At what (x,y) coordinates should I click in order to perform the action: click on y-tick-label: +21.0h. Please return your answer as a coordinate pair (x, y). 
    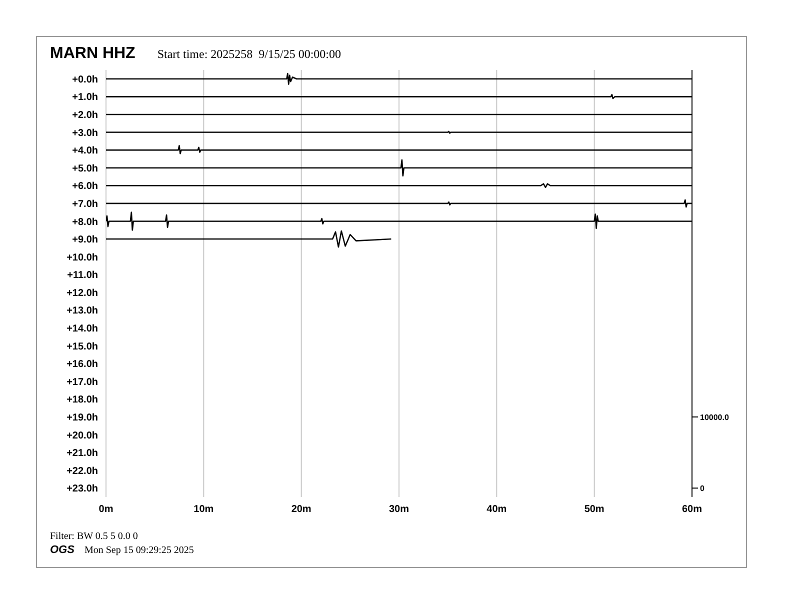
    Looking at the image, I should click on (82, 454).